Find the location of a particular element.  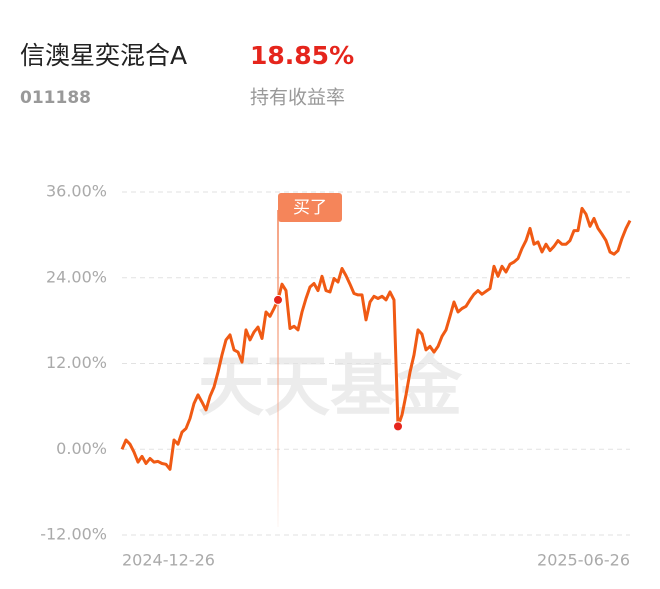

buy-tag is located at coordinates (310, 207).